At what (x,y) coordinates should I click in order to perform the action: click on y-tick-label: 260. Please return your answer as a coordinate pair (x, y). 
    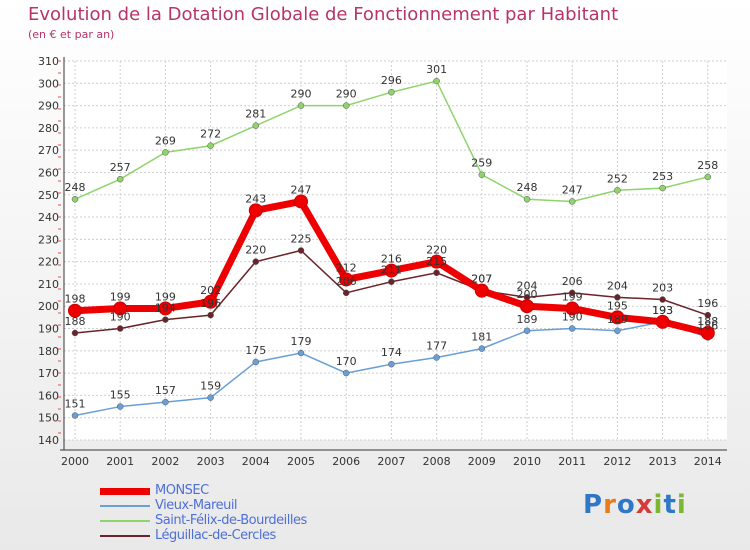
    Looking at the image, I should click on (48, 172).